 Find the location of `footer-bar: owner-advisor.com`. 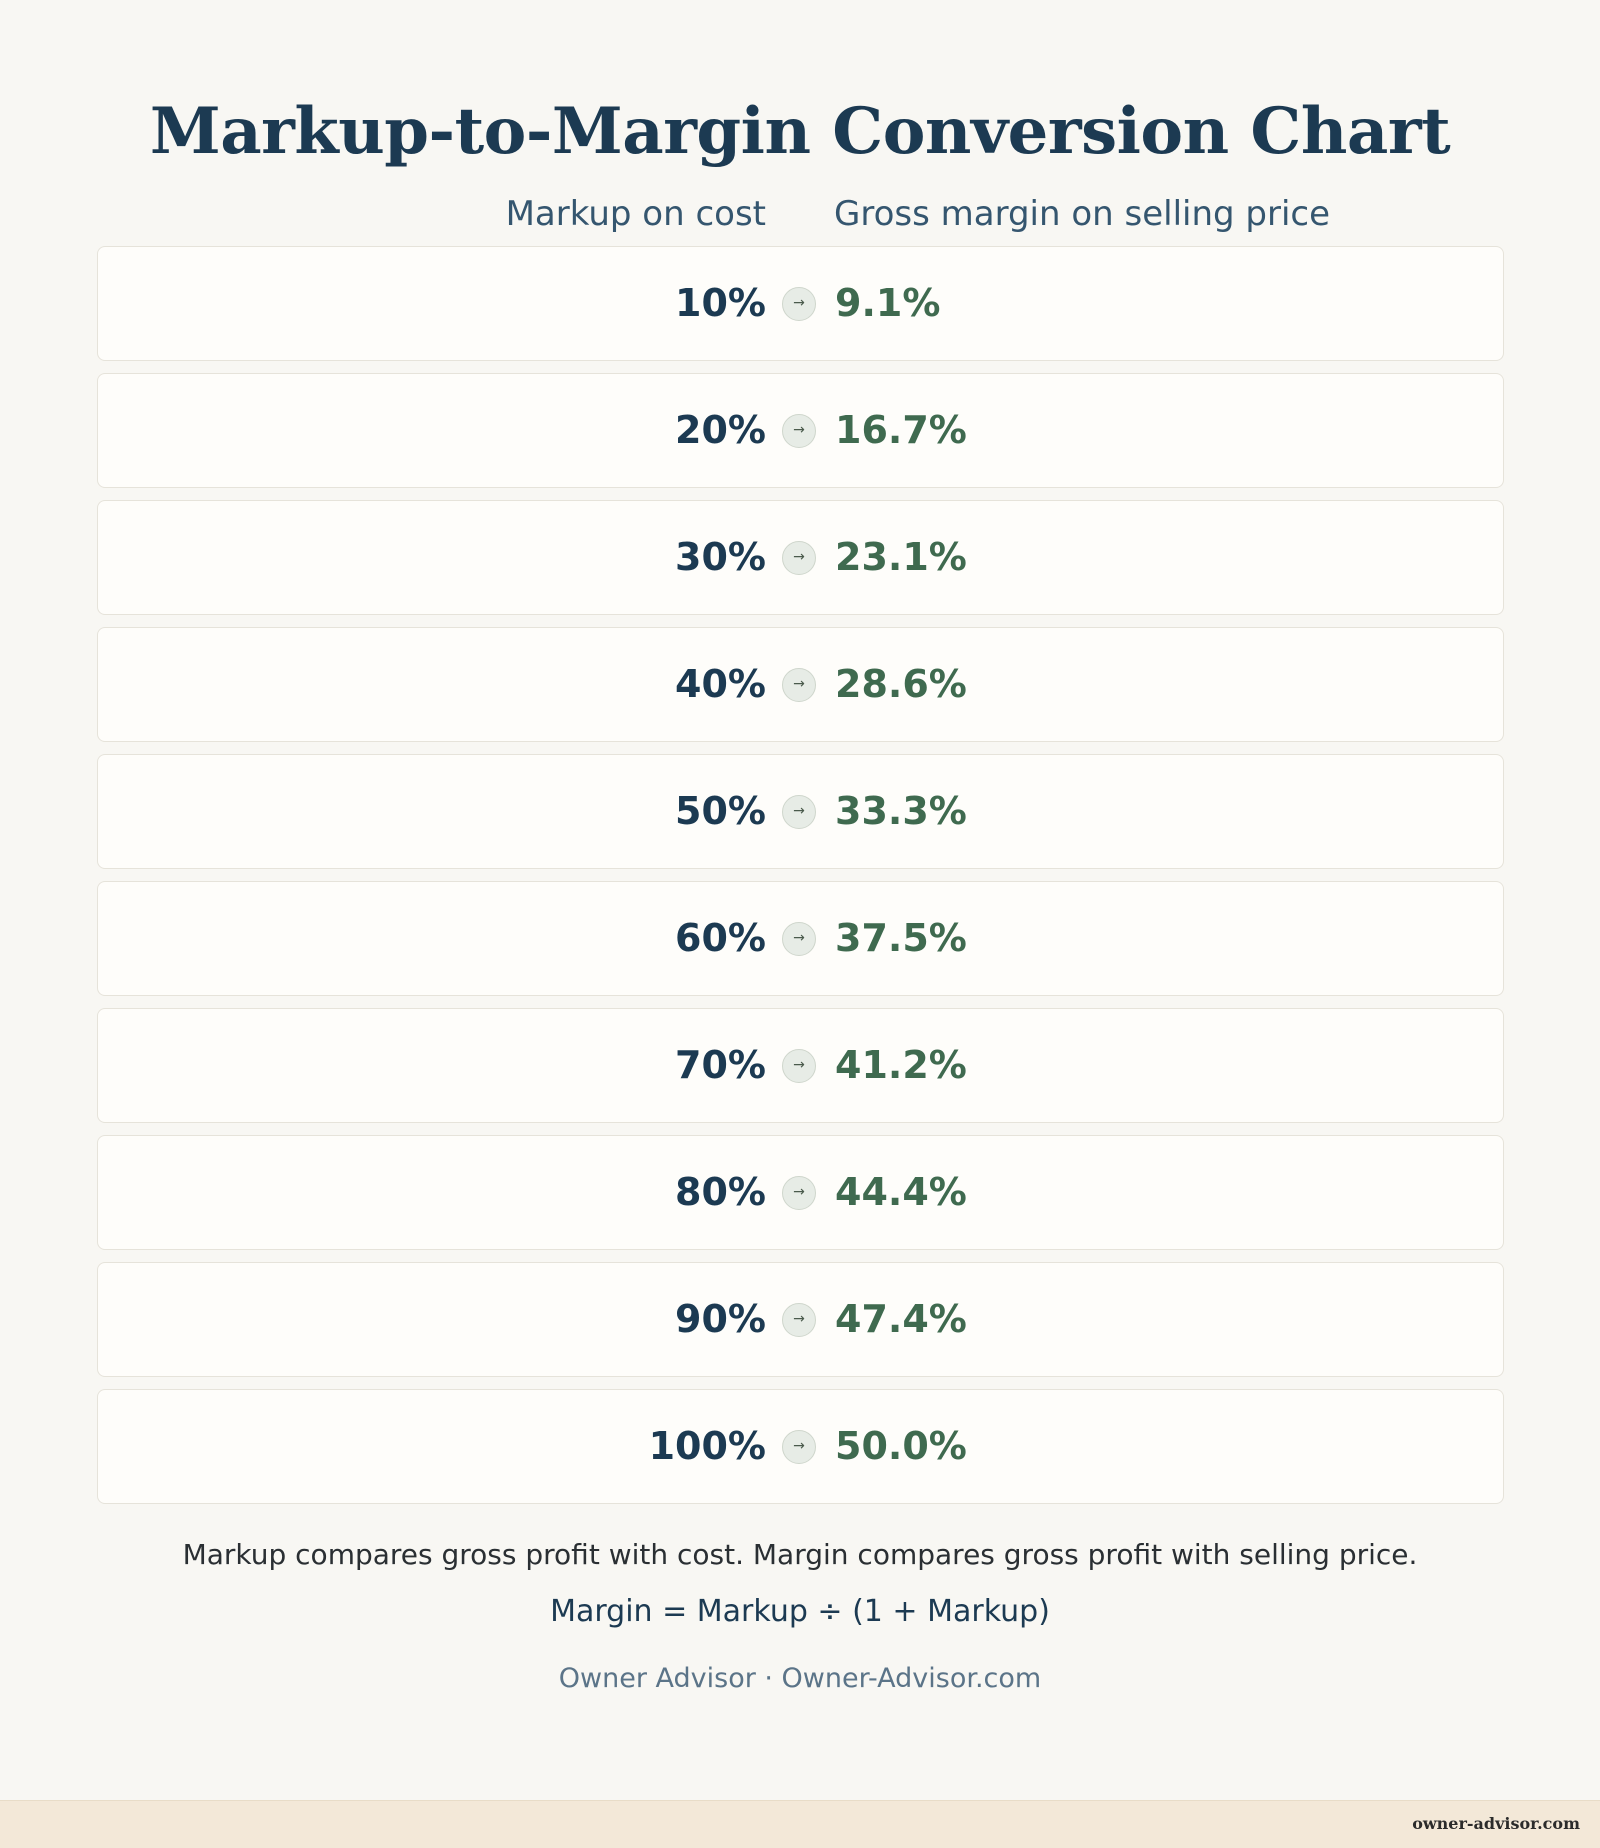

footer-bar: owner-advisor.com is located at coordinates (800, 1824).